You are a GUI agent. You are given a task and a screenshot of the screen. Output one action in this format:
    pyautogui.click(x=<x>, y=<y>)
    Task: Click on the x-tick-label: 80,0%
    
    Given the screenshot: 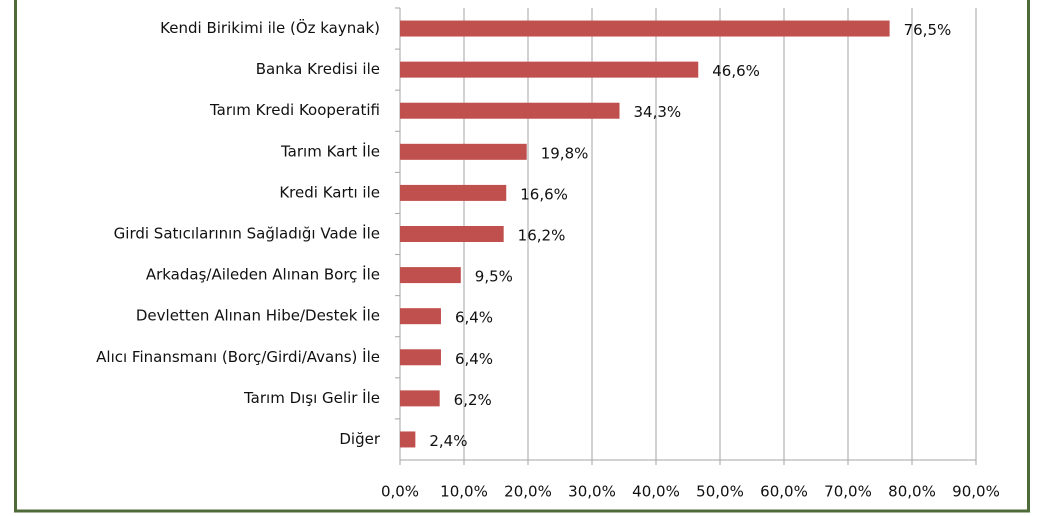 What is the action you would take?
    pyautogui.click(x=912, y=492)
    